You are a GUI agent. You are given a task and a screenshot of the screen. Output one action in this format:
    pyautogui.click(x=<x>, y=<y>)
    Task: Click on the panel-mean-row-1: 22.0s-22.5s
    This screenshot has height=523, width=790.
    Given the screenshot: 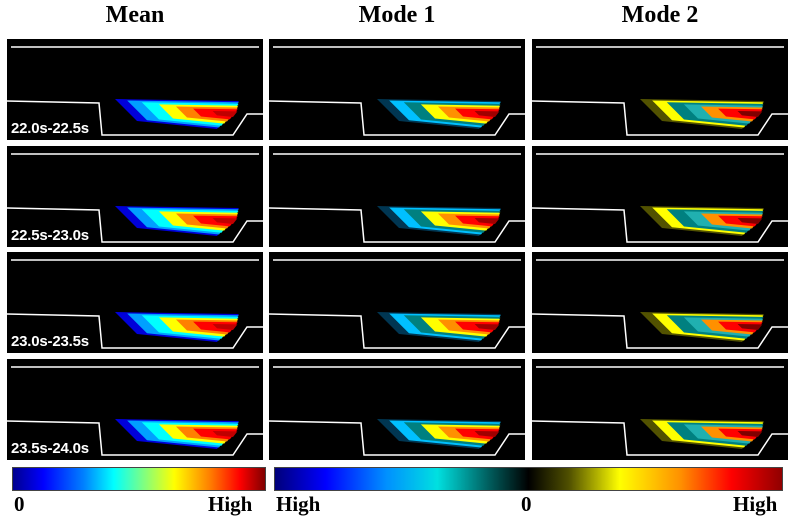 What is the action you would take?
    pyautogui.click(x=135, y=89)
    